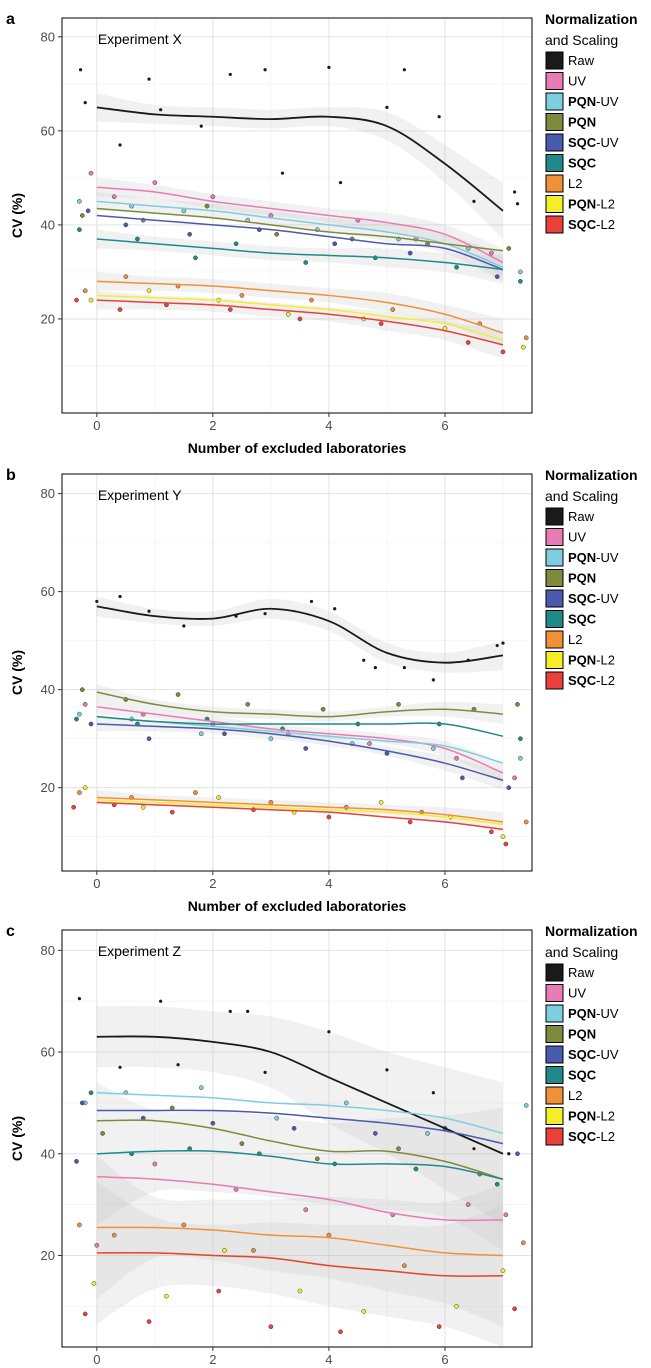 The height and width of the screenshot is (1368, 651). What do you see at coordinates (582, 1034) in the screenshot?
I see `legend-label-bold: PQN` at bounding box center [582, 1034].